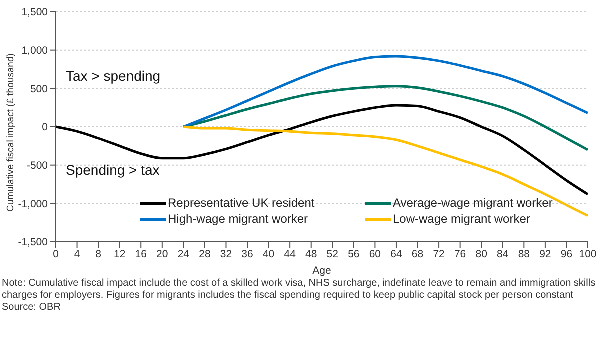  I want to click on source-note: Source: OBR, so click(32, 308).